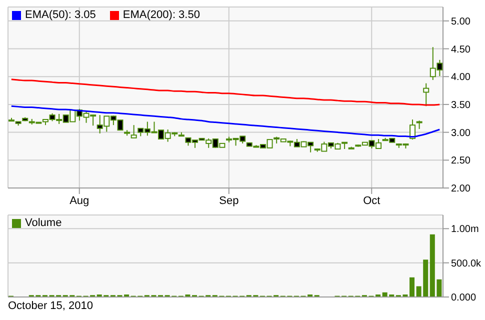  Describe the element at coordinates (461, 106) in the screenshot. I see `y-tick-label: 3.50` at that location.